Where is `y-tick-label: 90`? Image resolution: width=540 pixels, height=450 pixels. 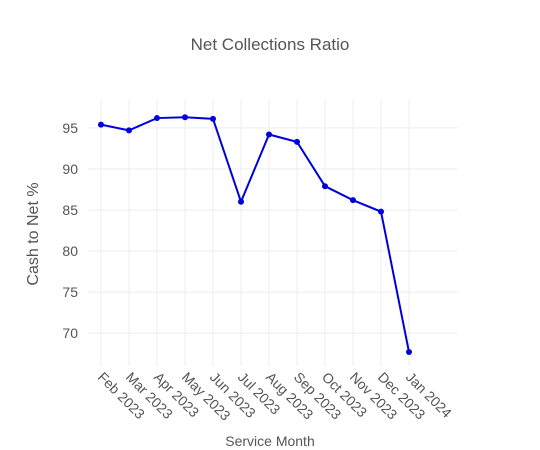 y-tick-label: 90 is located at coordinates (70, 169).